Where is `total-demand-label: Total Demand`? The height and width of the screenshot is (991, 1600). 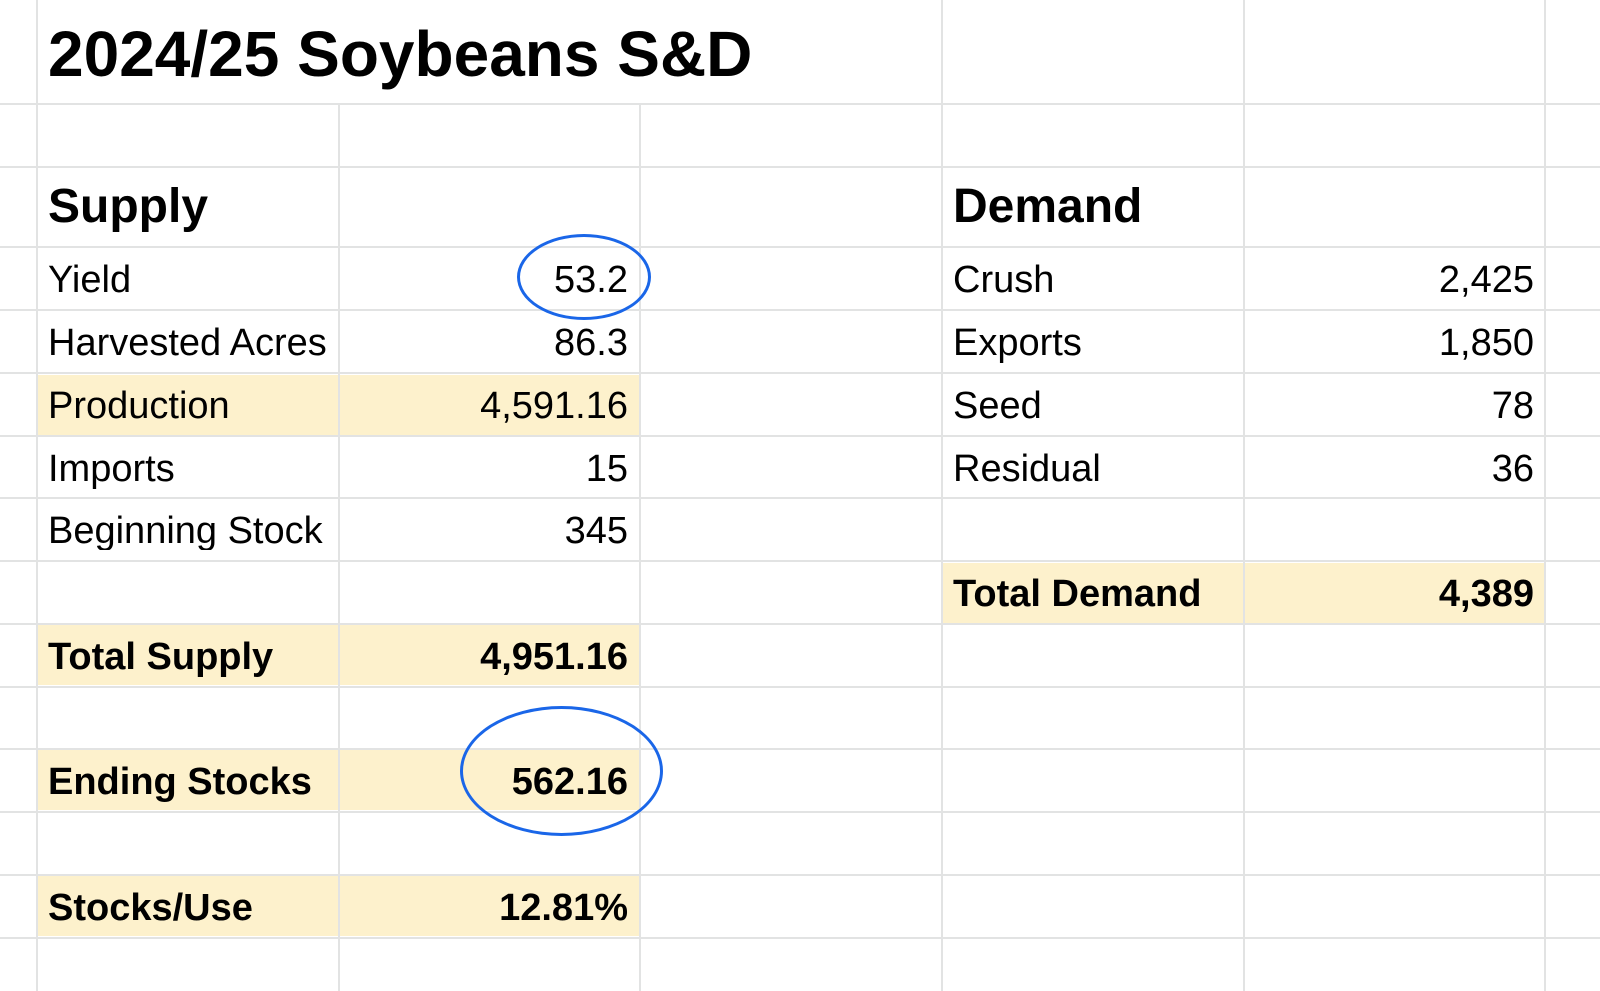 total-demand-label: Total Demand is located at coordinates (1077, 594).